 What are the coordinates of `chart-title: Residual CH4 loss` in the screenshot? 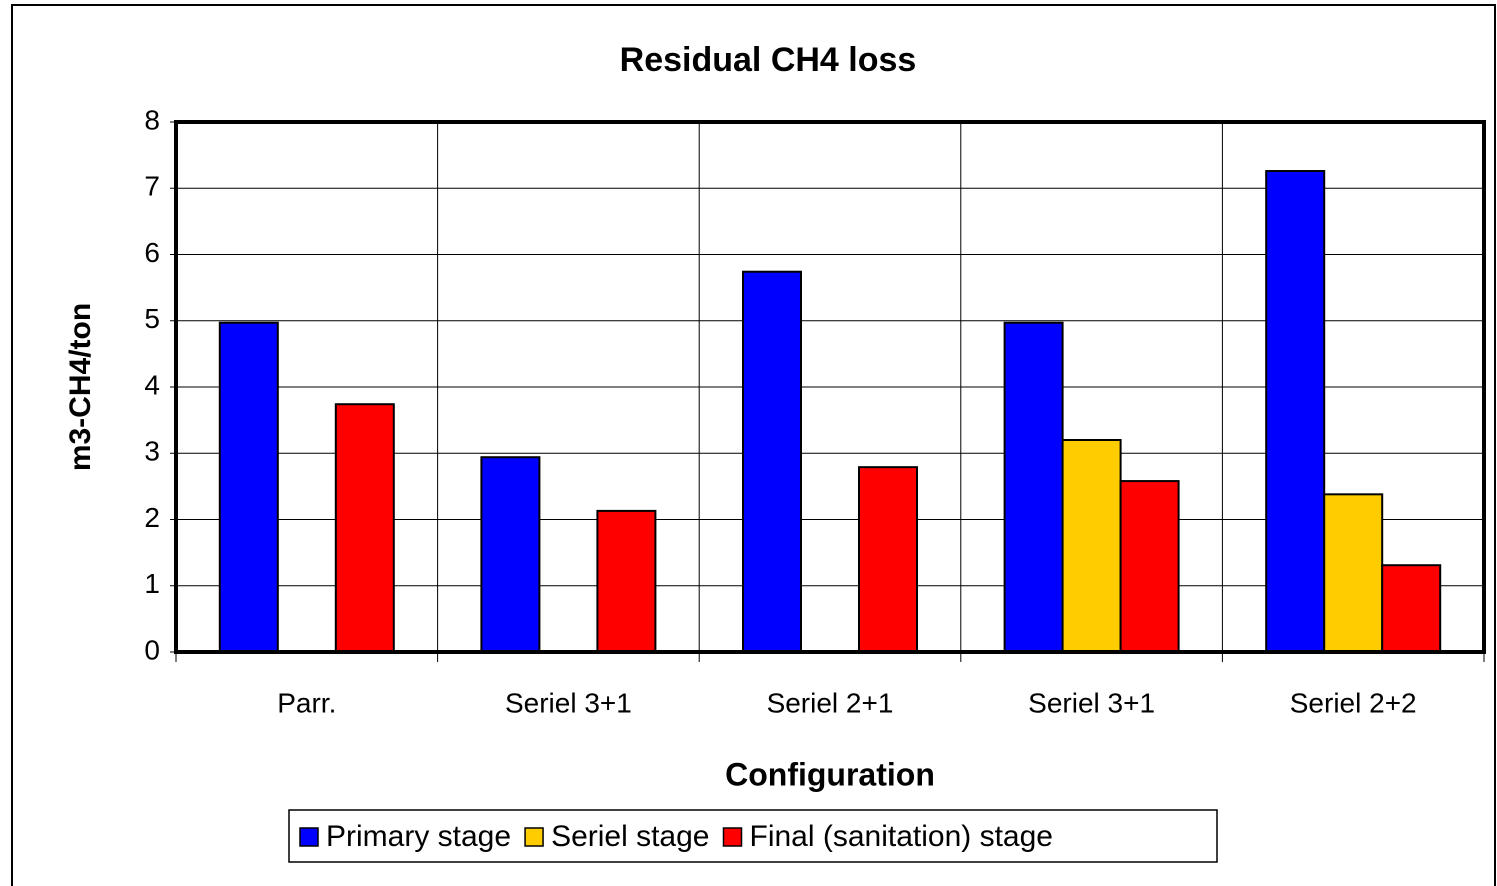 It's located at (768, 60).